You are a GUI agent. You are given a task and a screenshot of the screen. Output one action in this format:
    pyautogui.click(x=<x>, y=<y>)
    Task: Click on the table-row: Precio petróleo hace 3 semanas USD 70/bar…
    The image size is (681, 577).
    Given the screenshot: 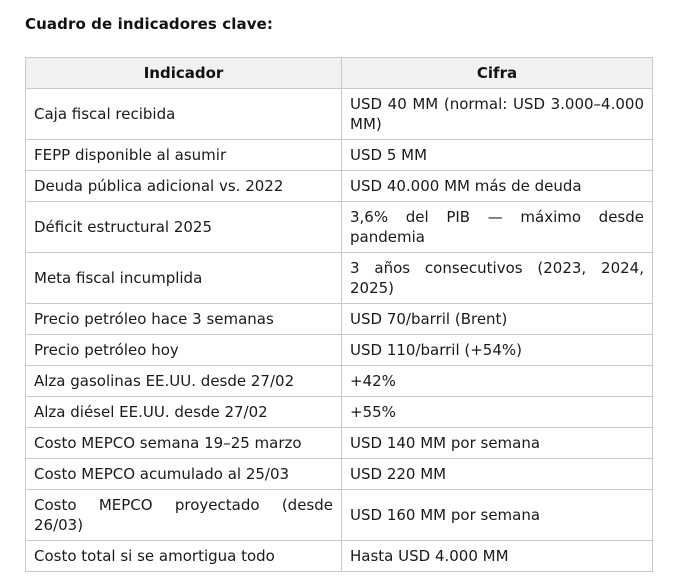 What is the action you would take?
    pyautogui.click(x=339, y=319)
    